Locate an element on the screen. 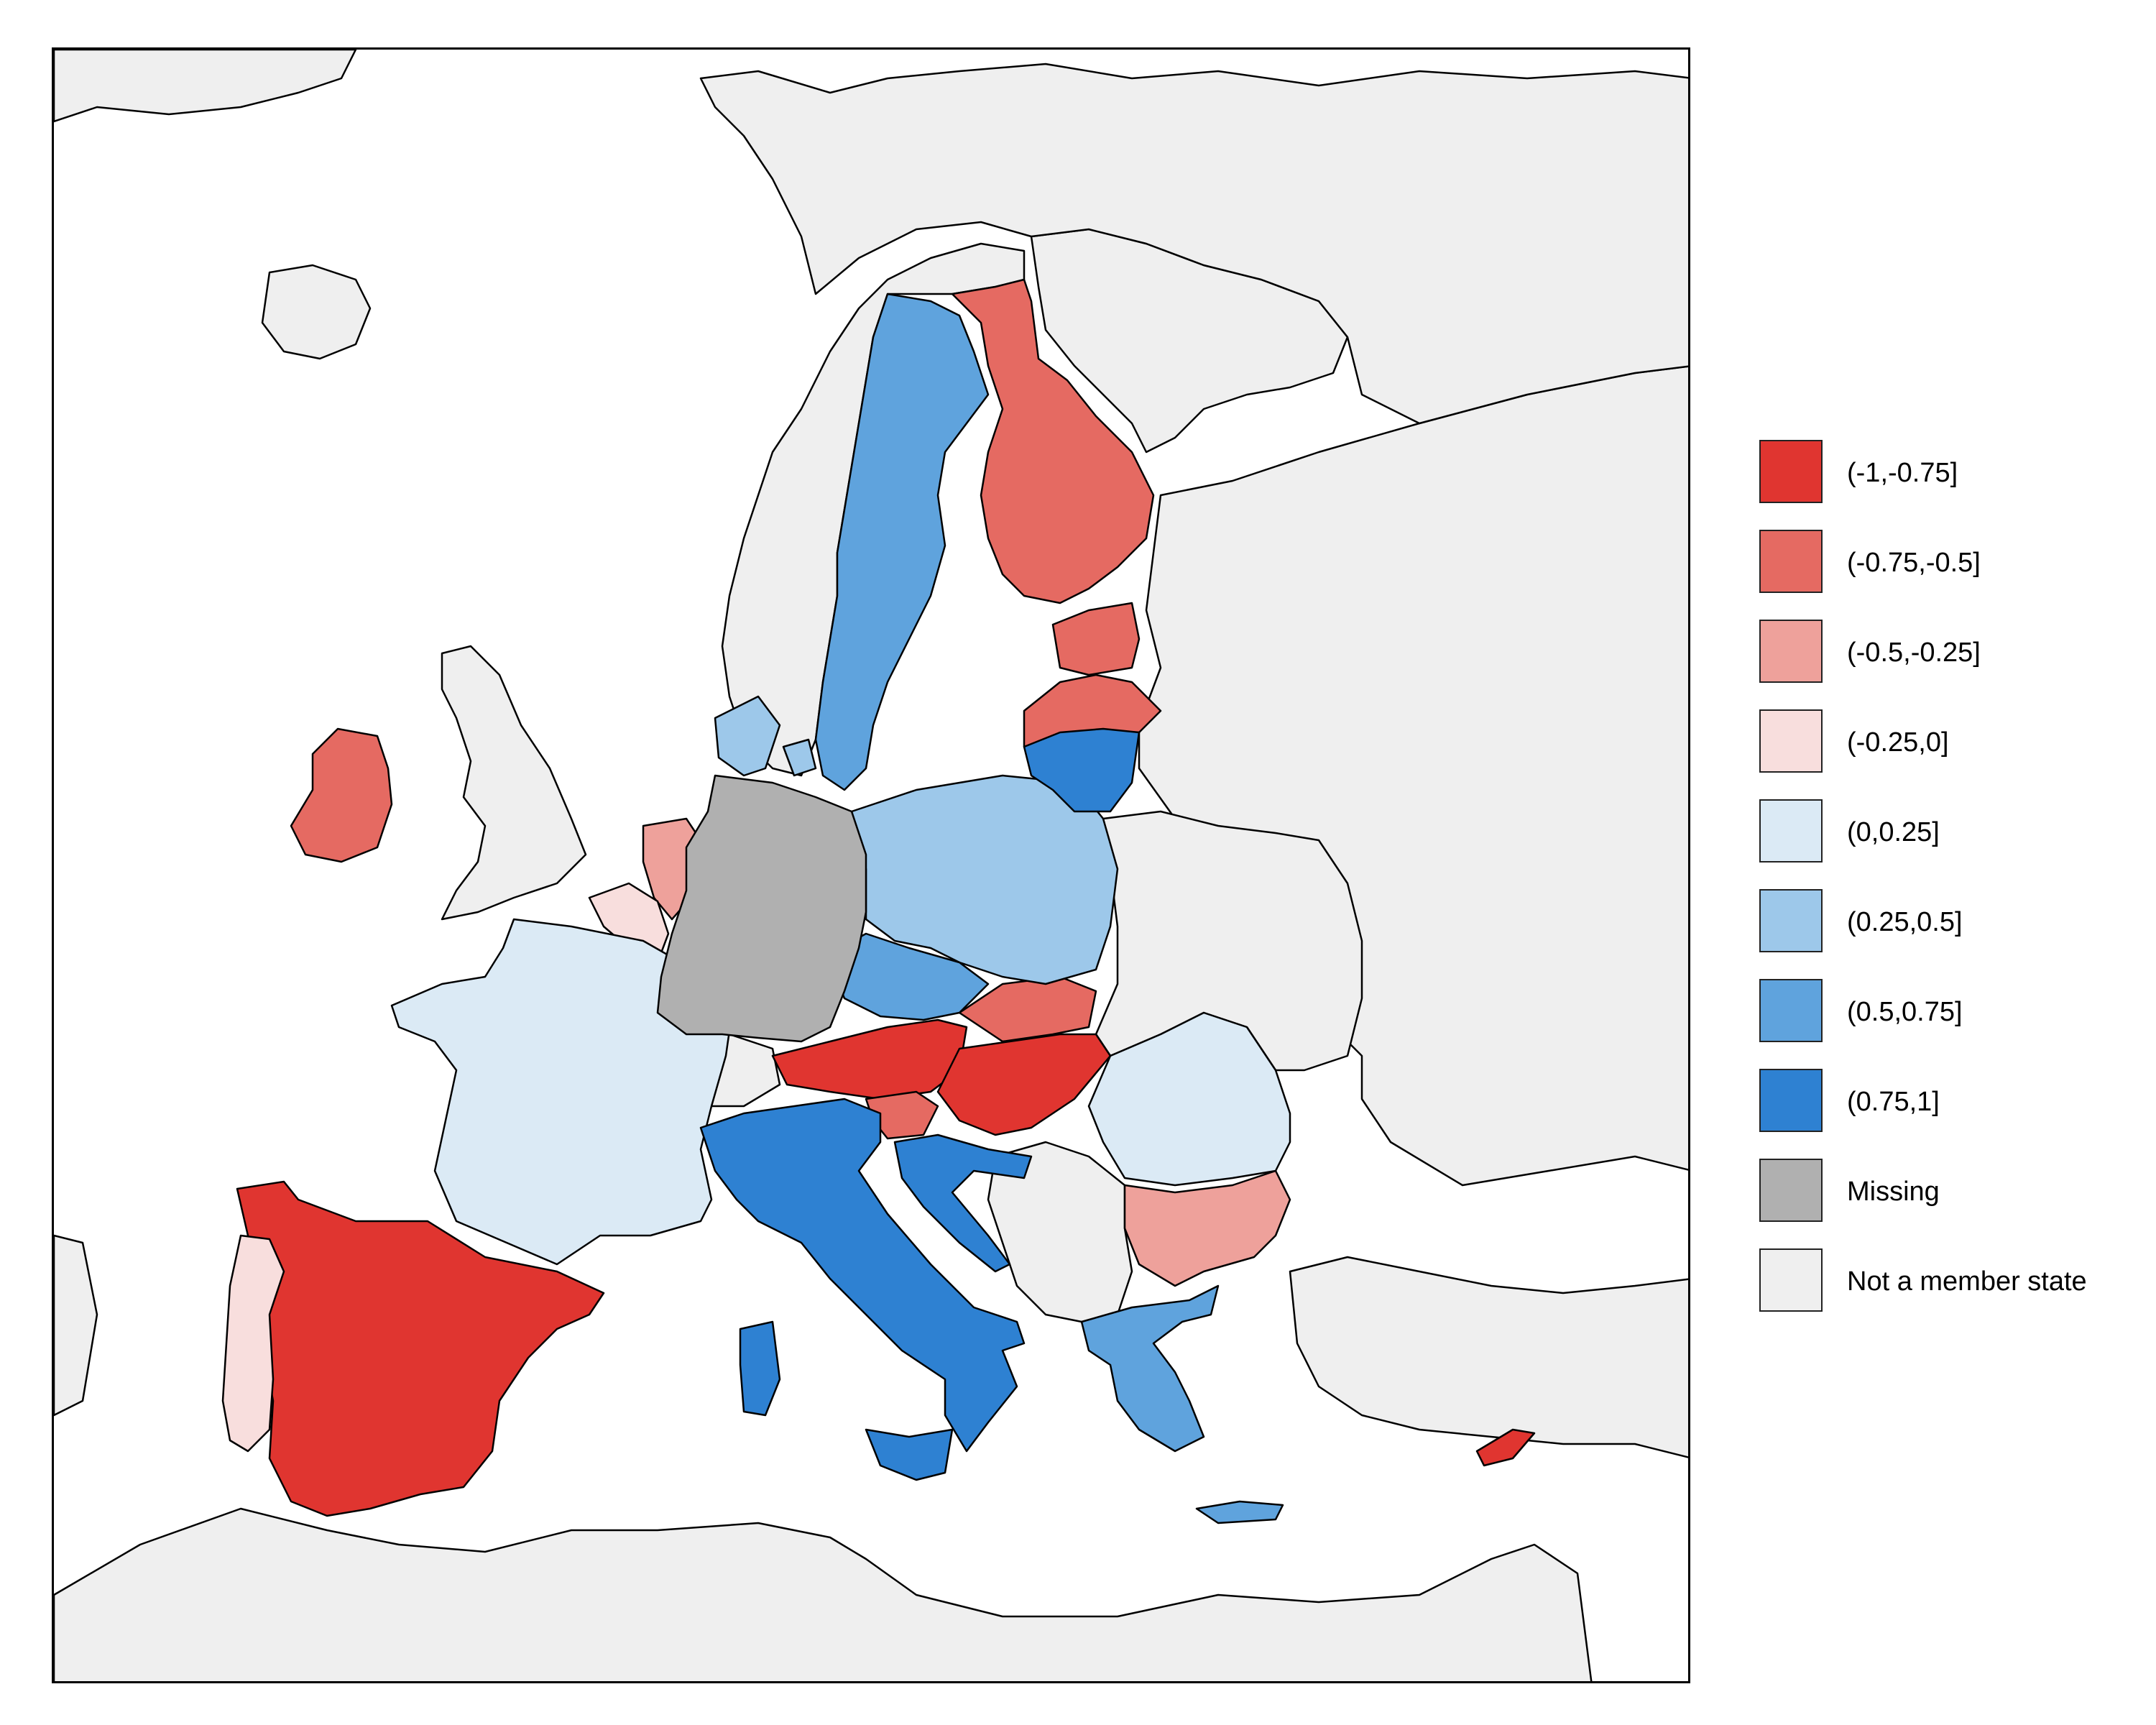 Image resolution: width=2156 pixels, height=1725 pixels. country-croatia is located at coordinates (963, 1203).